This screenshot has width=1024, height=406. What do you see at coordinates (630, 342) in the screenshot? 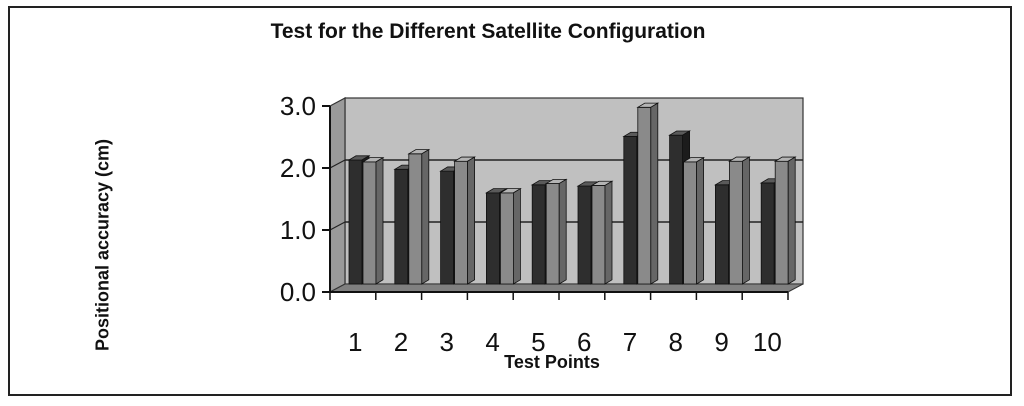
I see `x-tick-label: 7` at bounding box center [630, 342].